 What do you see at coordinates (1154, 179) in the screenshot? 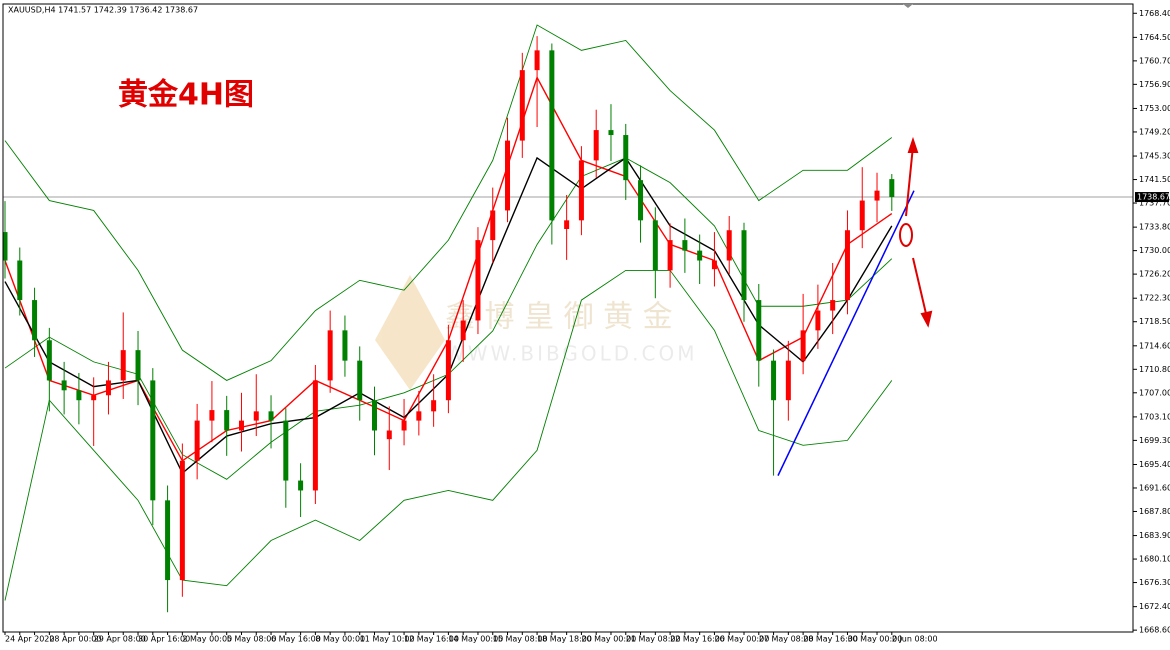
I see `y-tick-label: 1741.50` at bounding box center [1154, 179].